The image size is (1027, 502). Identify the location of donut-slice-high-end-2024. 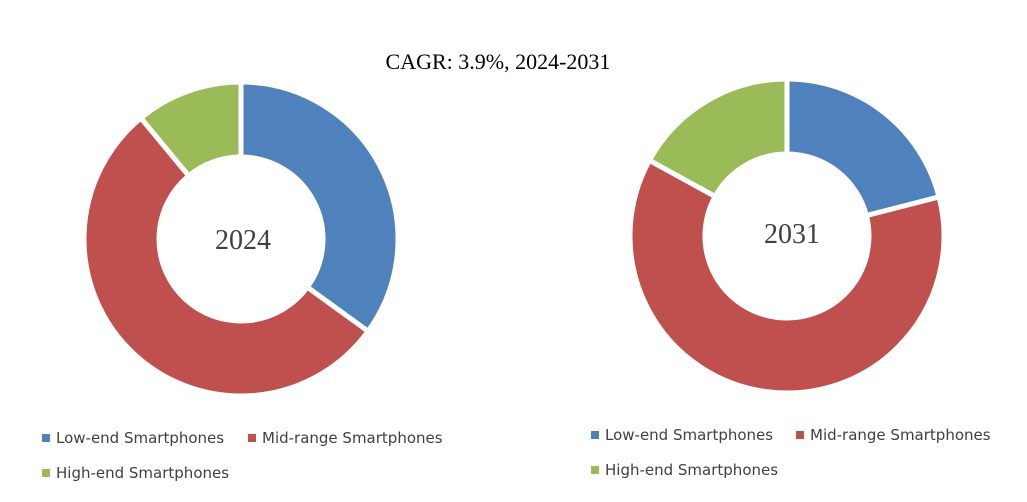
(190, 129).